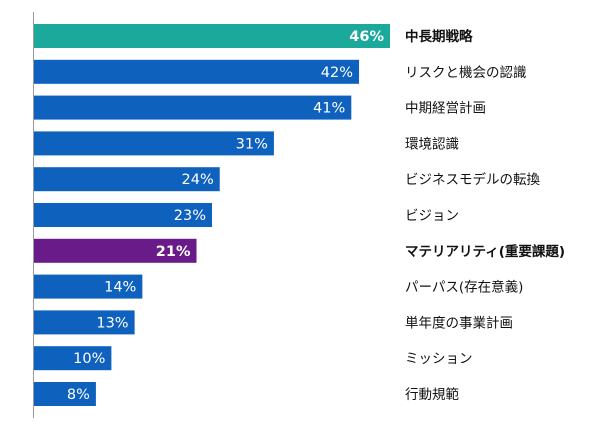  I want to click on category-label: 中長期戦略, so click(439, 36).